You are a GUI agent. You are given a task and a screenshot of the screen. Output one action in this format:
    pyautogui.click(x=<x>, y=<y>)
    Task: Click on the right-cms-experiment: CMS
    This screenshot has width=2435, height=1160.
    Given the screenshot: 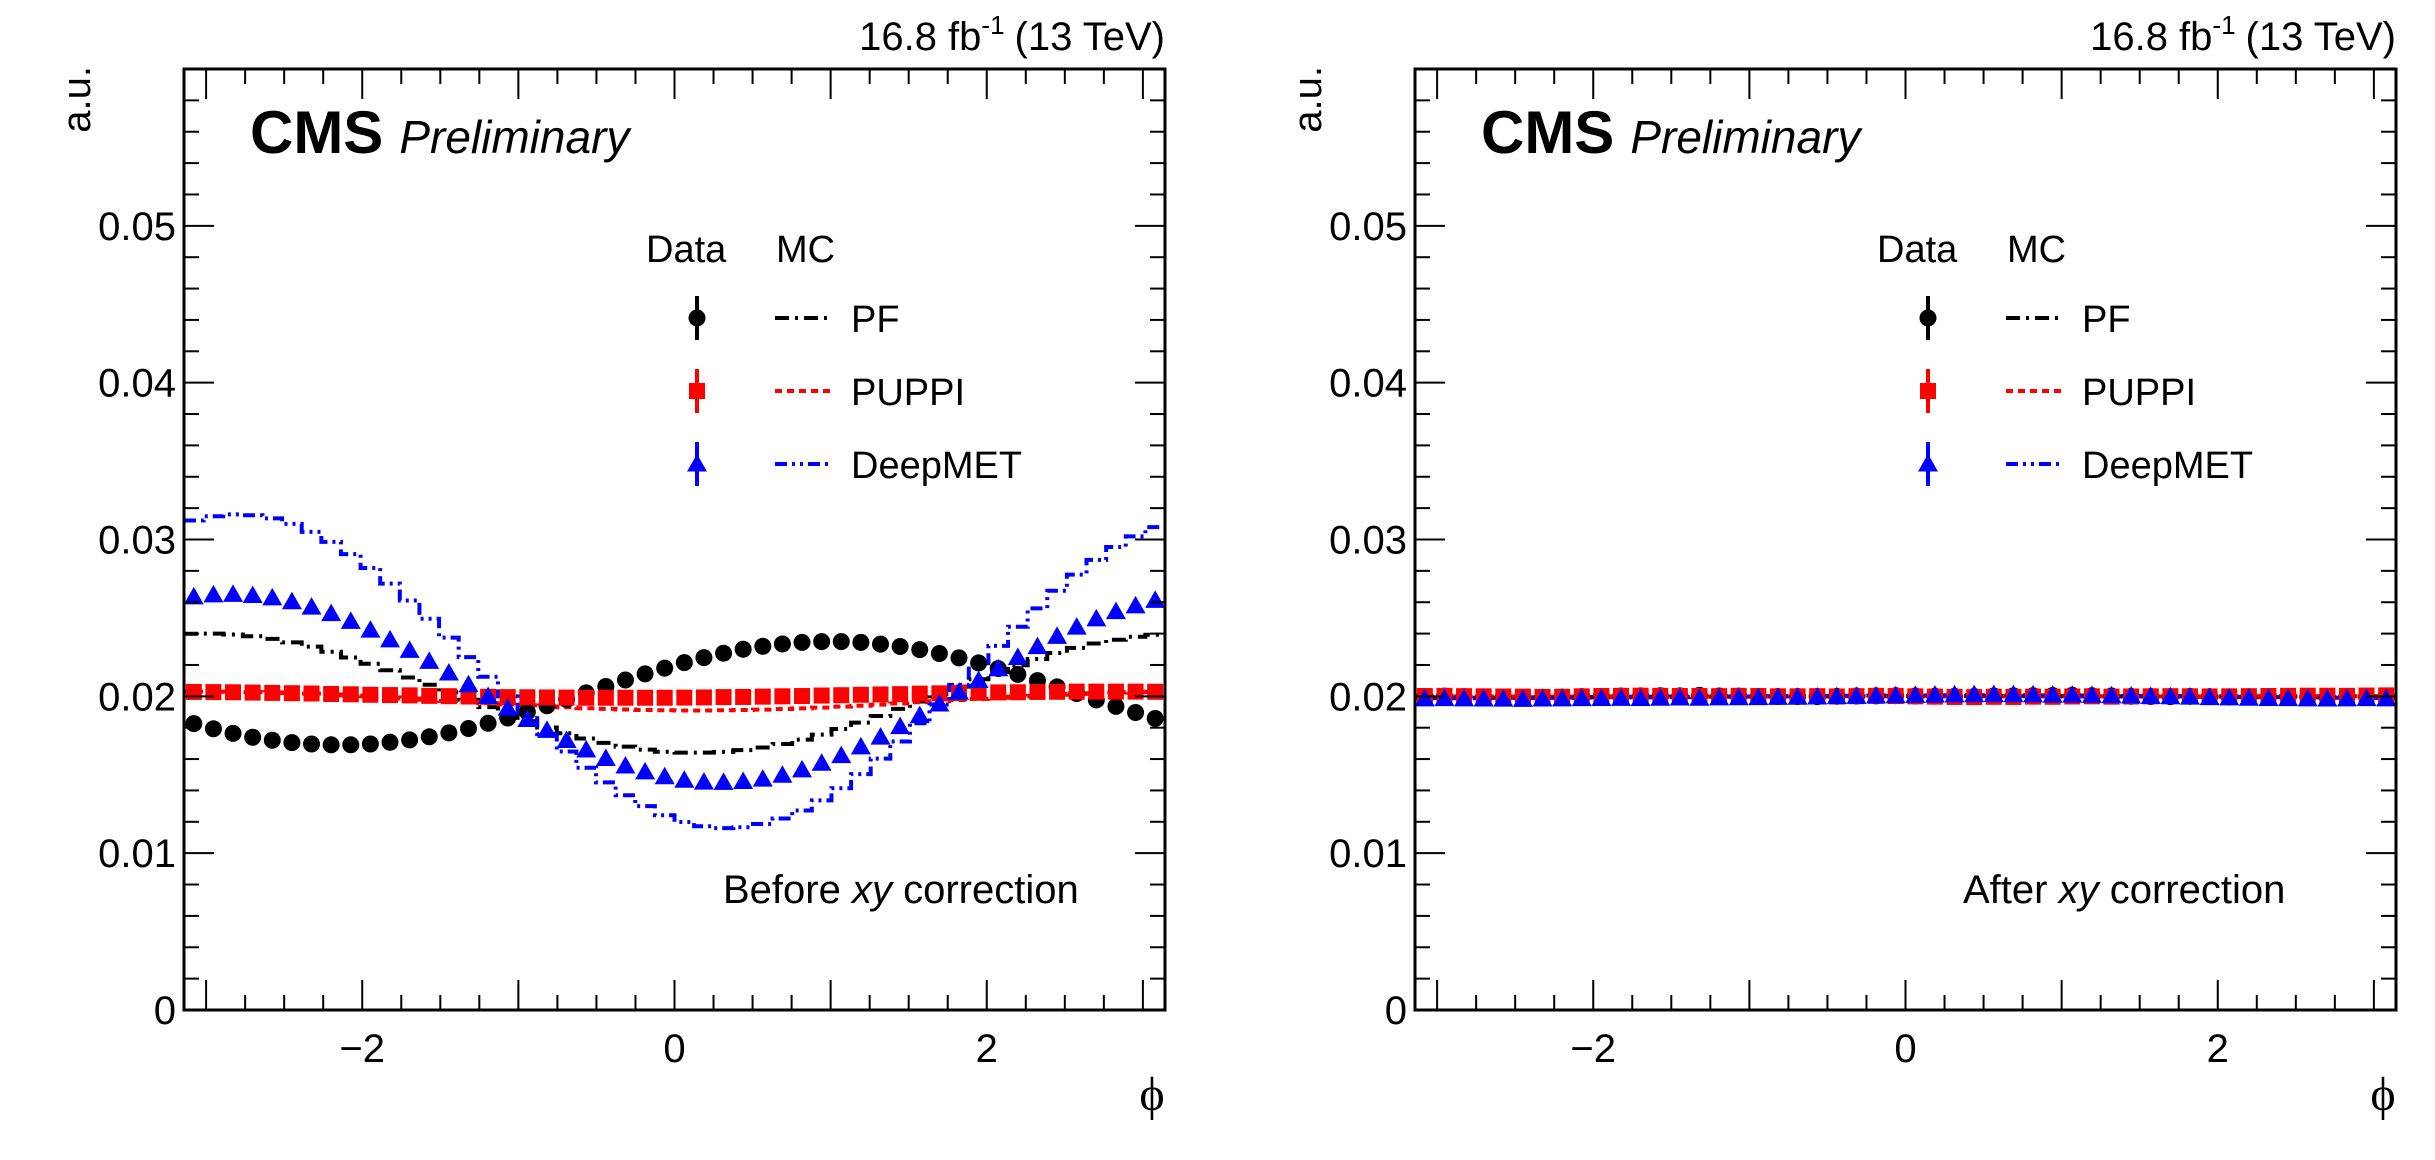 What is the action you would take?
    pyautogui.click(x=1547, y=132)
    